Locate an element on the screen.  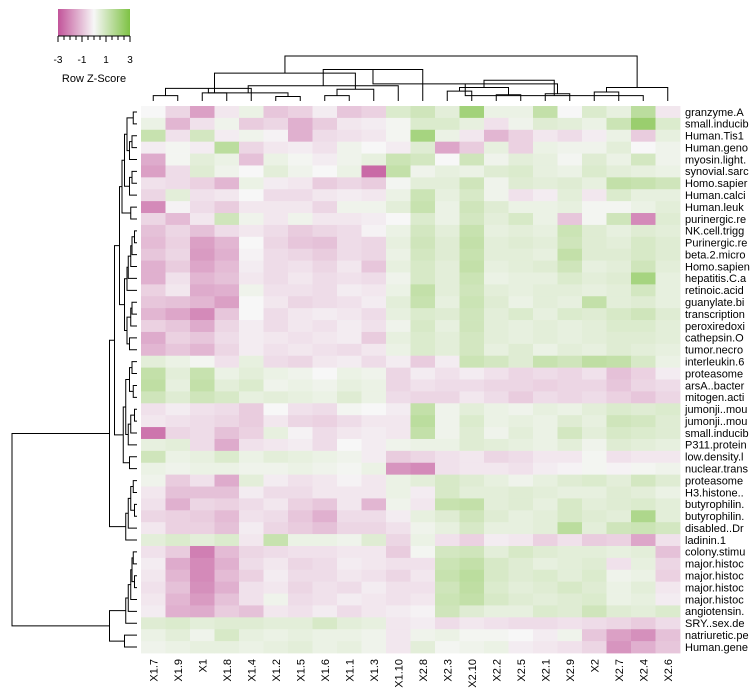
column-label: X2.1 is located at coordinates (546, 670).